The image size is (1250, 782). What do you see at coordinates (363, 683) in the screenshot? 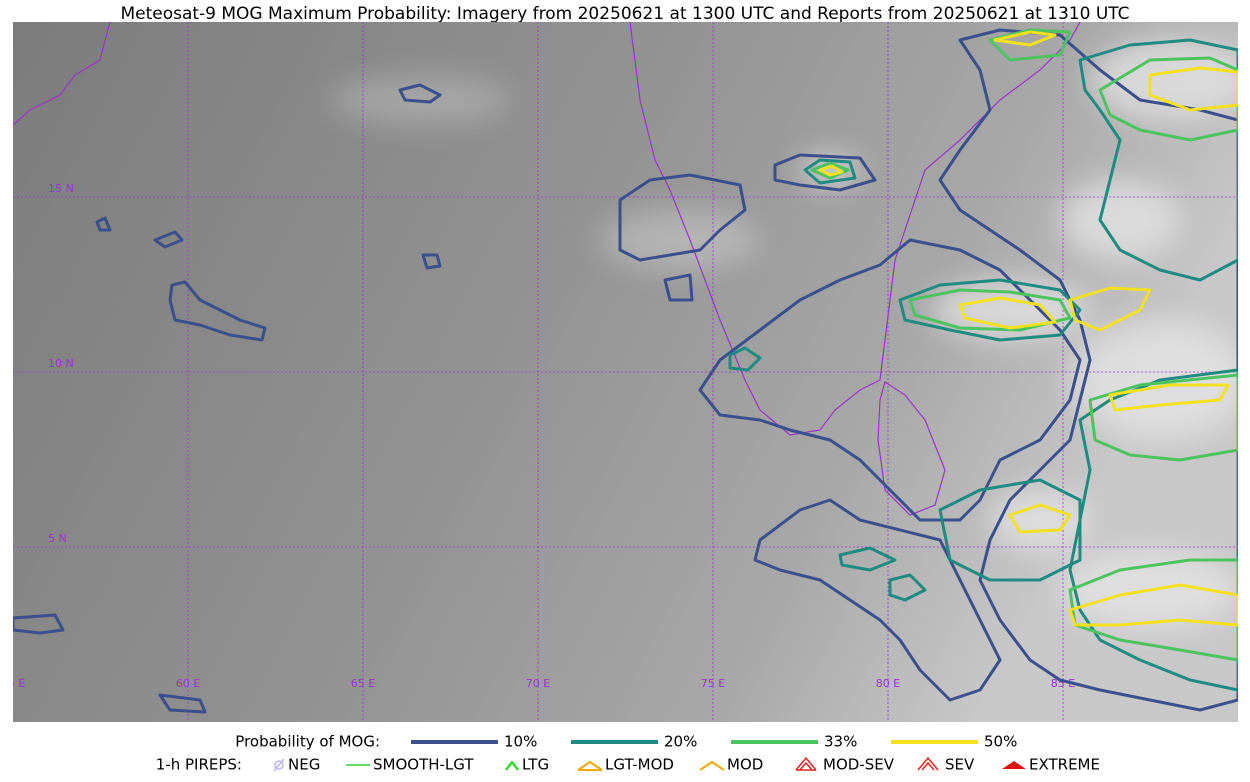
I see `lon-label: 65 E` at bounding box center [363, 683].